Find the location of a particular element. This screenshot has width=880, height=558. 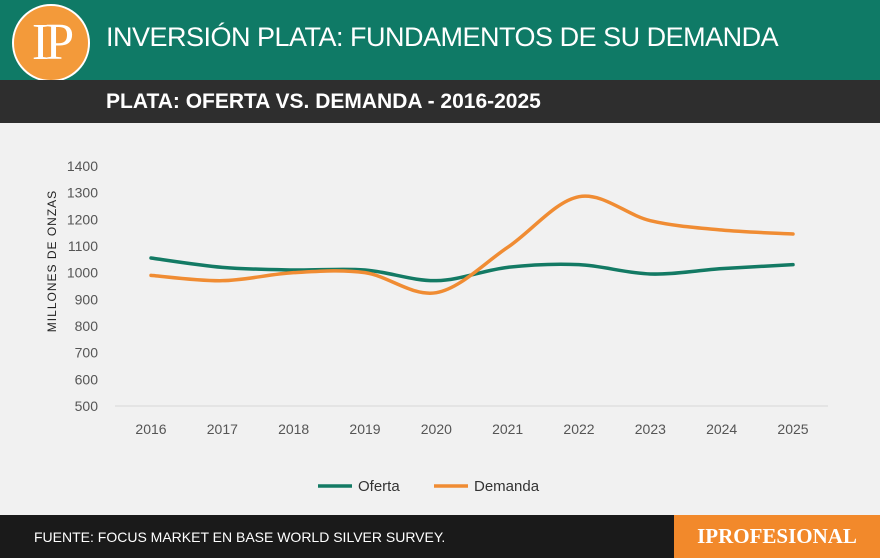

x-tick-label: 2024 is located at coordinates (721, 429).